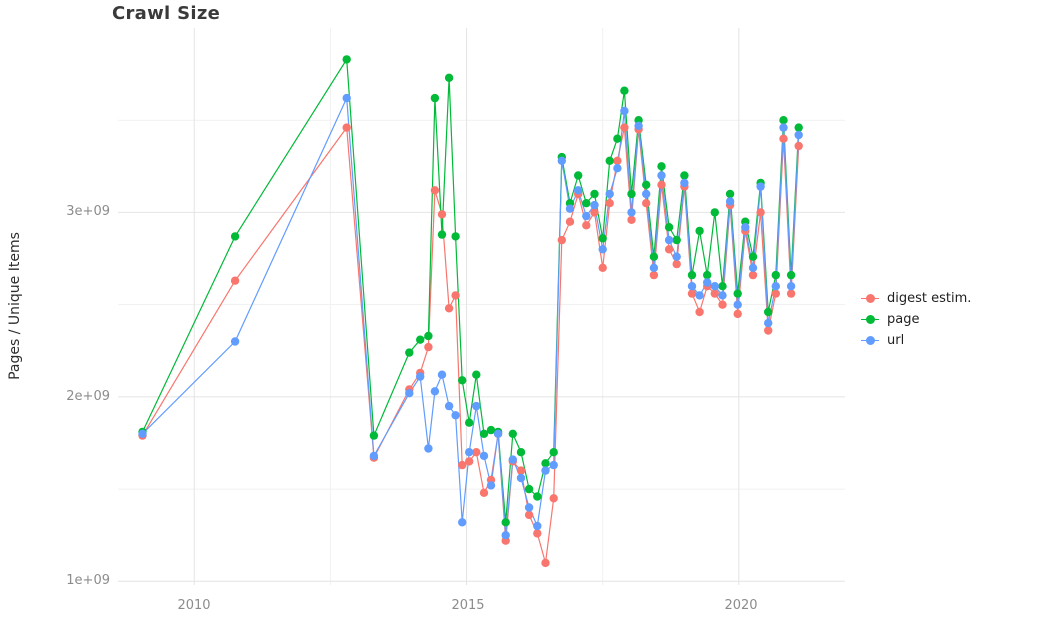  Describe the element at coordinates (166, 13) in the screenshot. I see `chart-title: Crawl Size` at that location.